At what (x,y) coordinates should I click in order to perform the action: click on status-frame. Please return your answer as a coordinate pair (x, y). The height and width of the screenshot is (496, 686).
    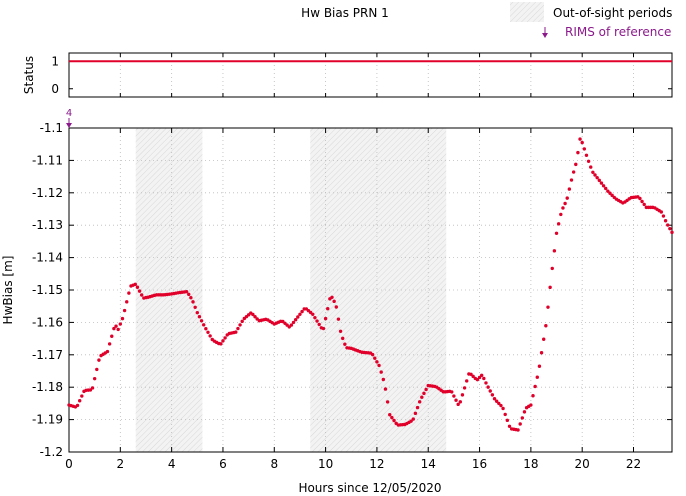
    Looking at the image, I should click on (370, 75).